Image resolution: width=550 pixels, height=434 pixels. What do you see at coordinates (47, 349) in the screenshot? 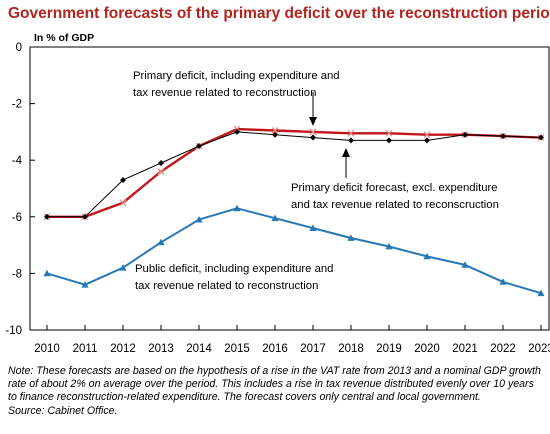
I see `x-tick-label: 2010` at bounding box center [47, 349].